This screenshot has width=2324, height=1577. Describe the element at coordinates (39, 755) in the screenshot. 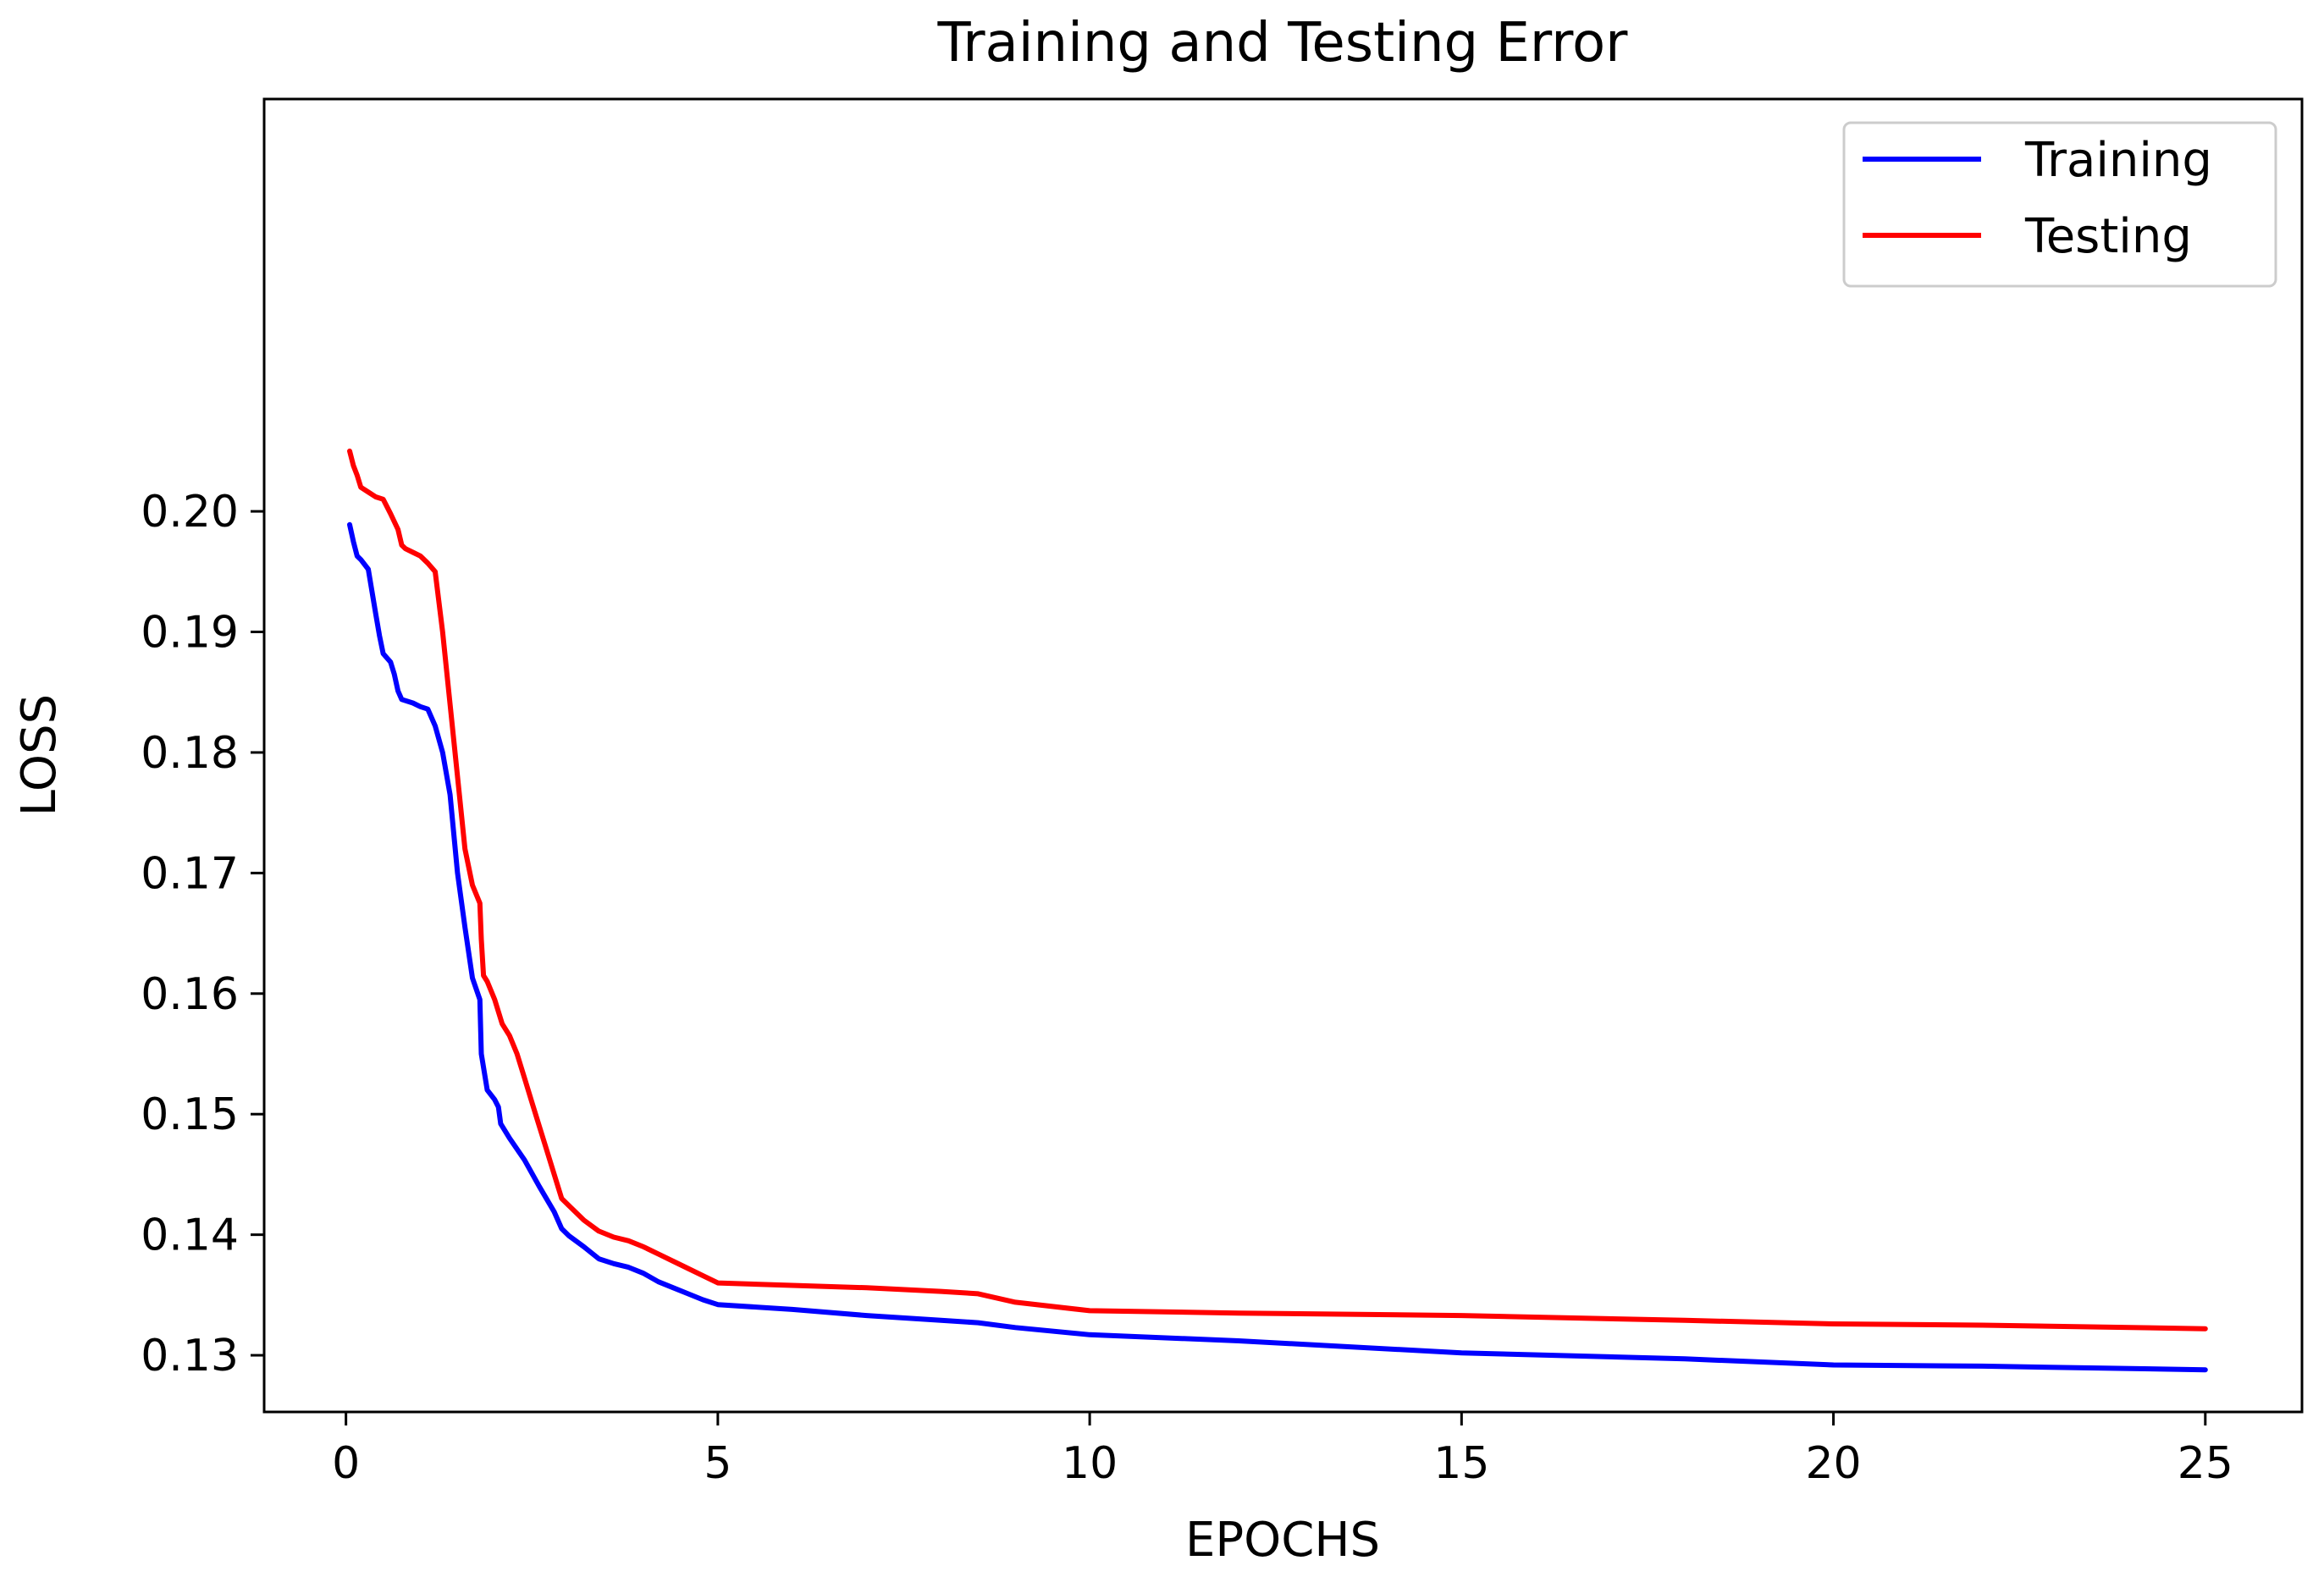

I see `y-axis-label: LOSS` at that location.